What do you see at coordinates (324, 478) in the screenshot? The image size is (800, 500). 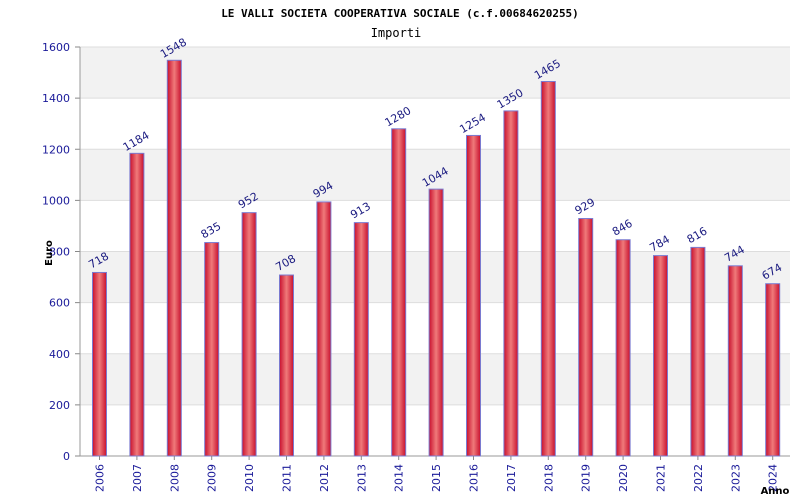 I see `x-tick-label: 2012` at bounding box center [324, 478].